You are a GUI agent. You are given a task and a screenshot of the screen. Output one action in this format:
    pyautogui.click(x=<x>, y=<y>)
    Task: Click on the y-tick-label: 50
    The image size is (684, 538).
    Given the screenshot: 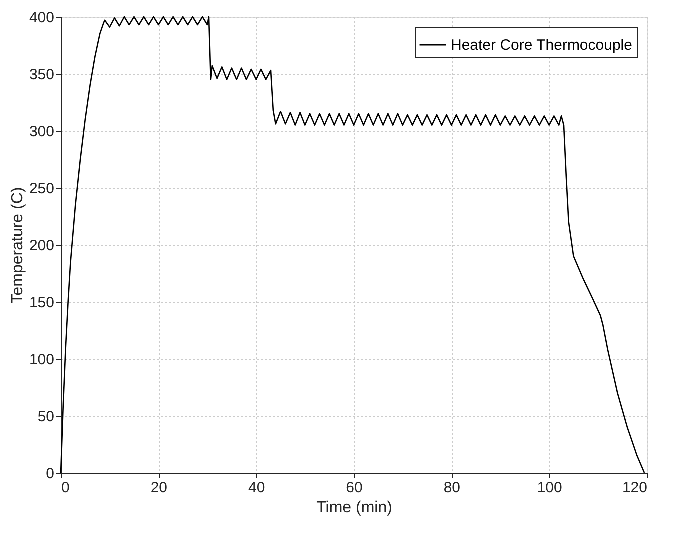 What is the action you would take?
    pyautogui.click(x=46, y=417)
    